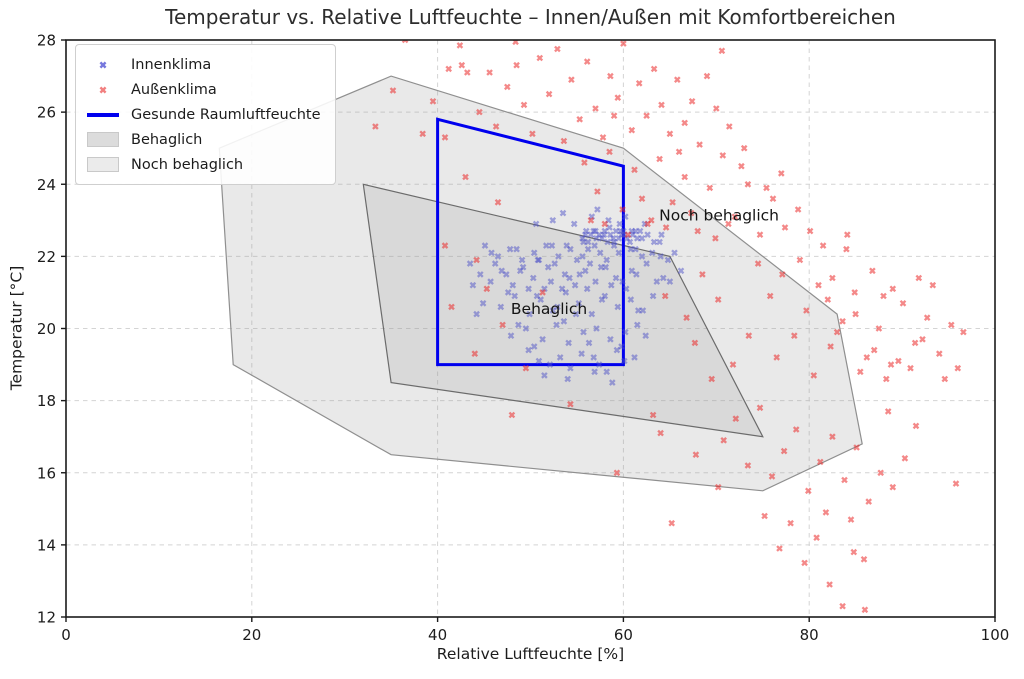 This screenshot has height=679, width=1024. What do you see at coordinates (202, 164) in the screenshot?
I see `legend-item-noch-behaglich: Noch behaglich` at bounding box center [202, 164].